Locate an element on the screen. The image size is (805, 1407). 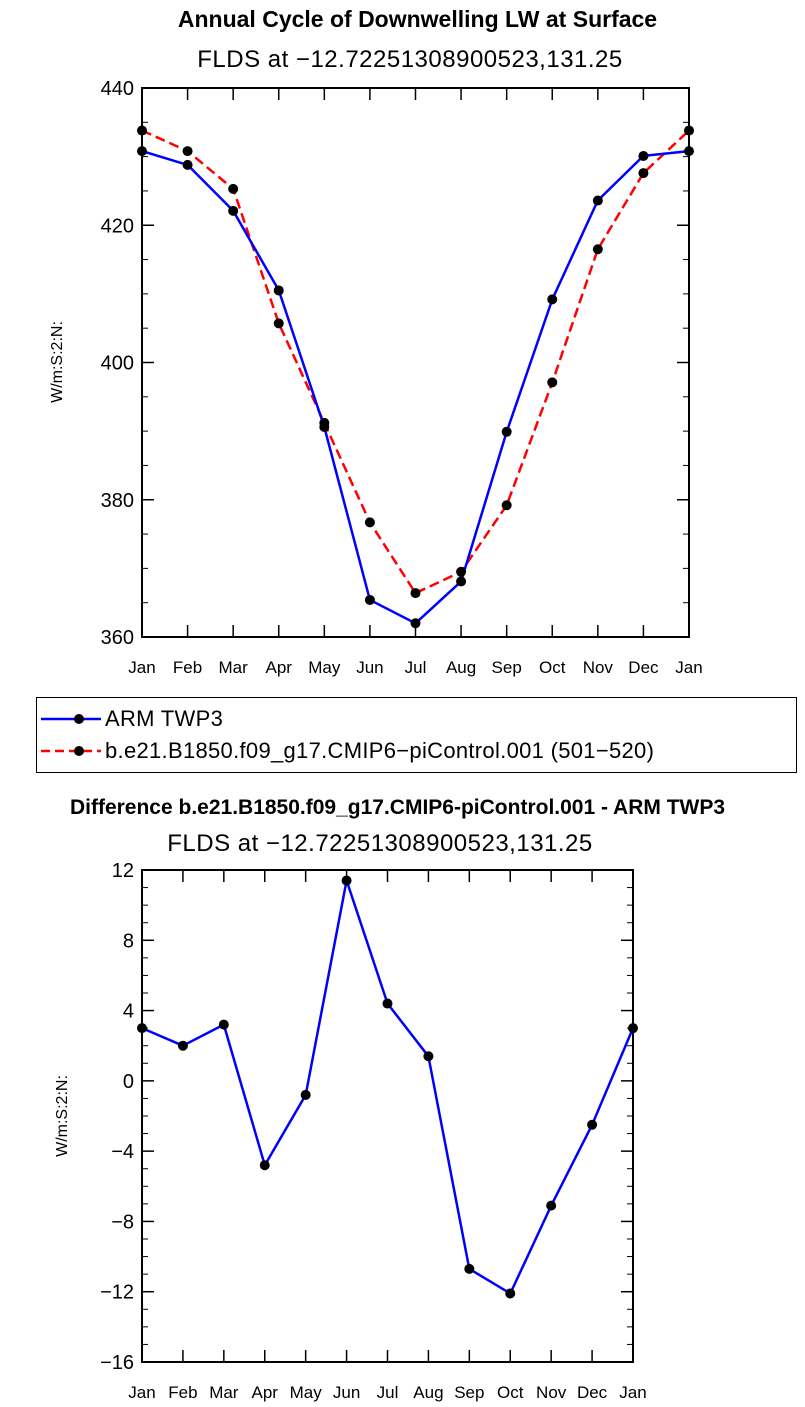
chart1-xtick-label: May is located at coordinates (324, 667).